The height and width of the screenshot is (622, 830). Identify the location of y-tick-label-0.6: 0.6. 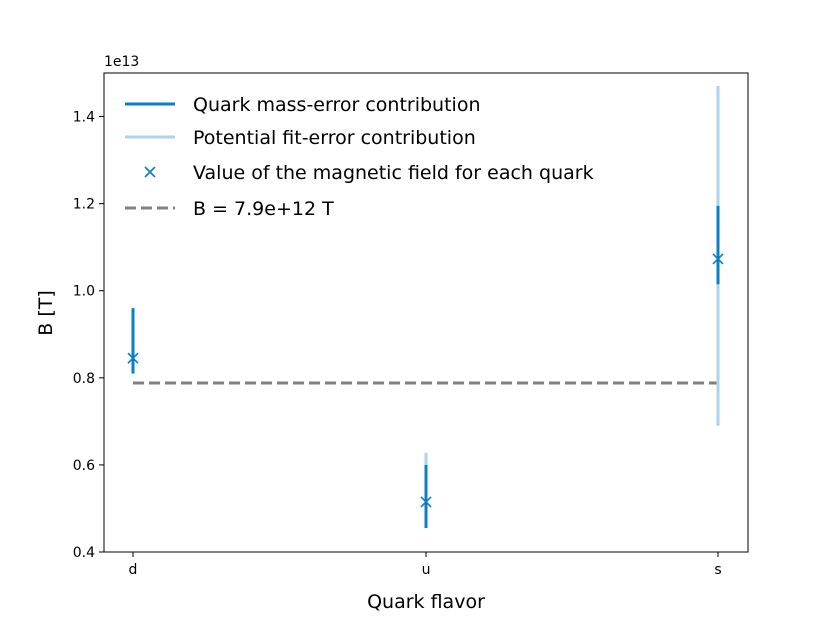
(84, 466).